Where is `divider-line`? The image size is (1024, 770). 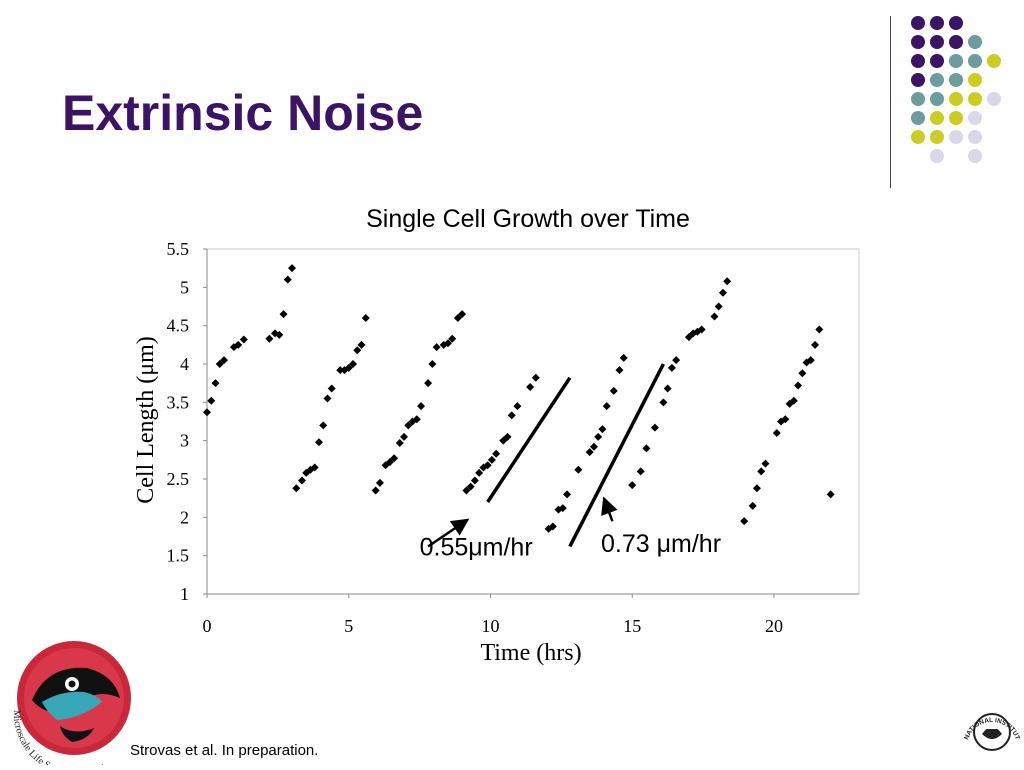
divider-line is located at coordinates (890, 102).